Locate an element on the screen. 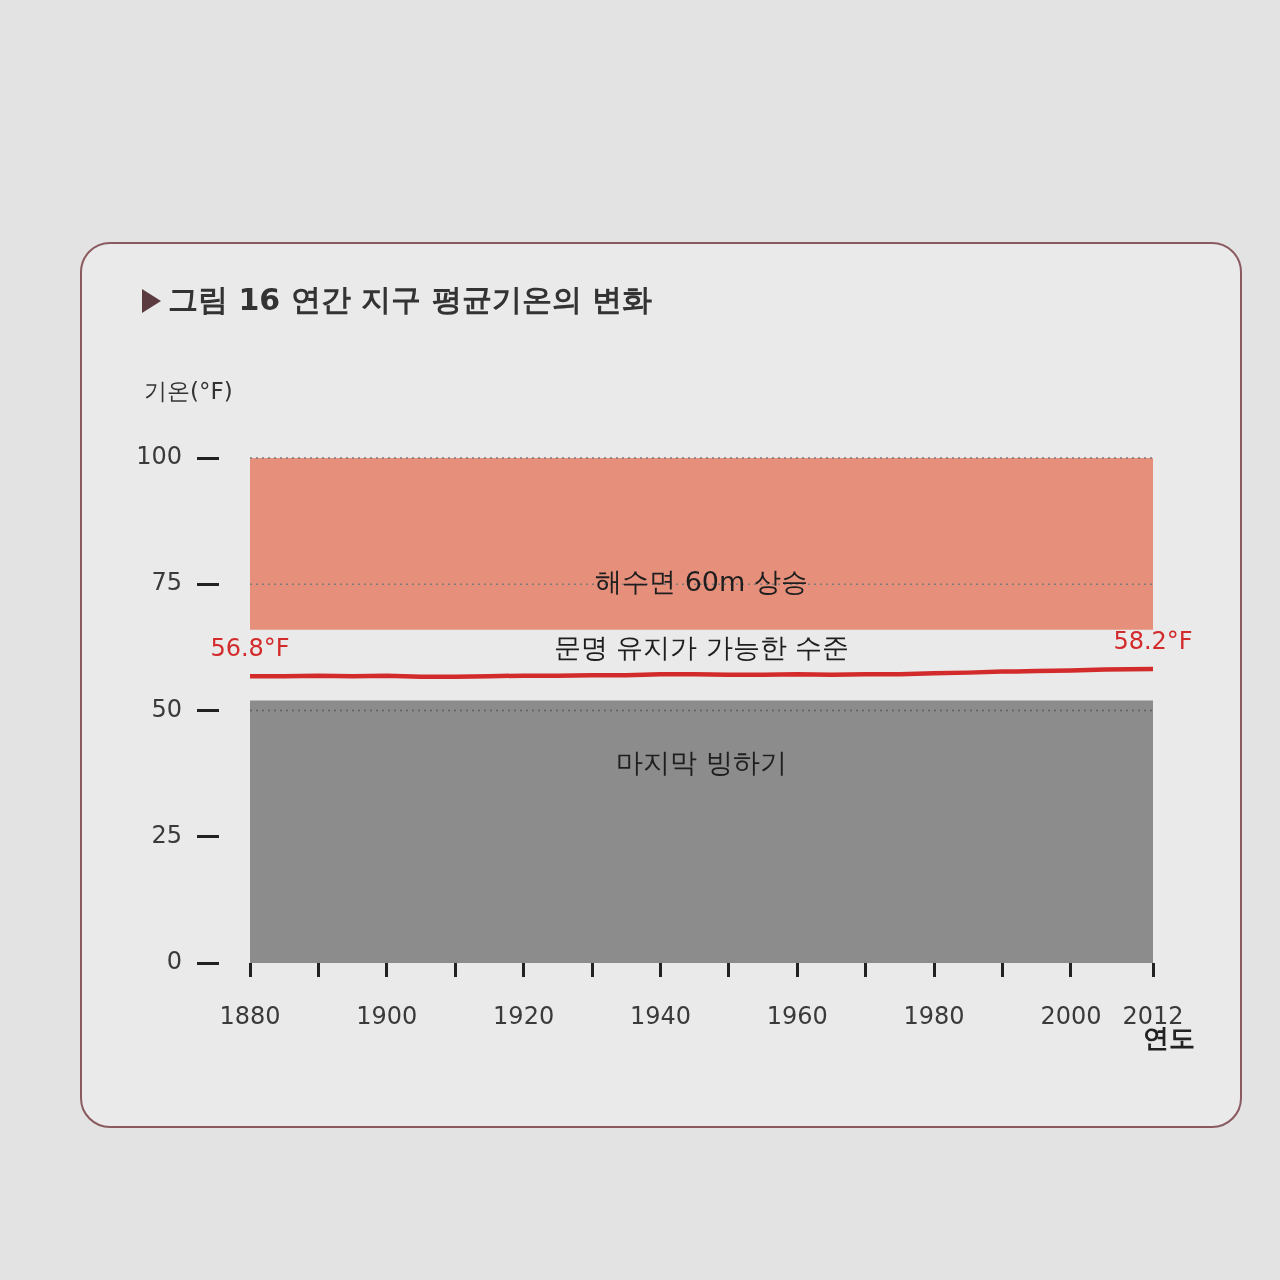  band-label: 마지막 빙하기 is located at coordinates (701, 763).